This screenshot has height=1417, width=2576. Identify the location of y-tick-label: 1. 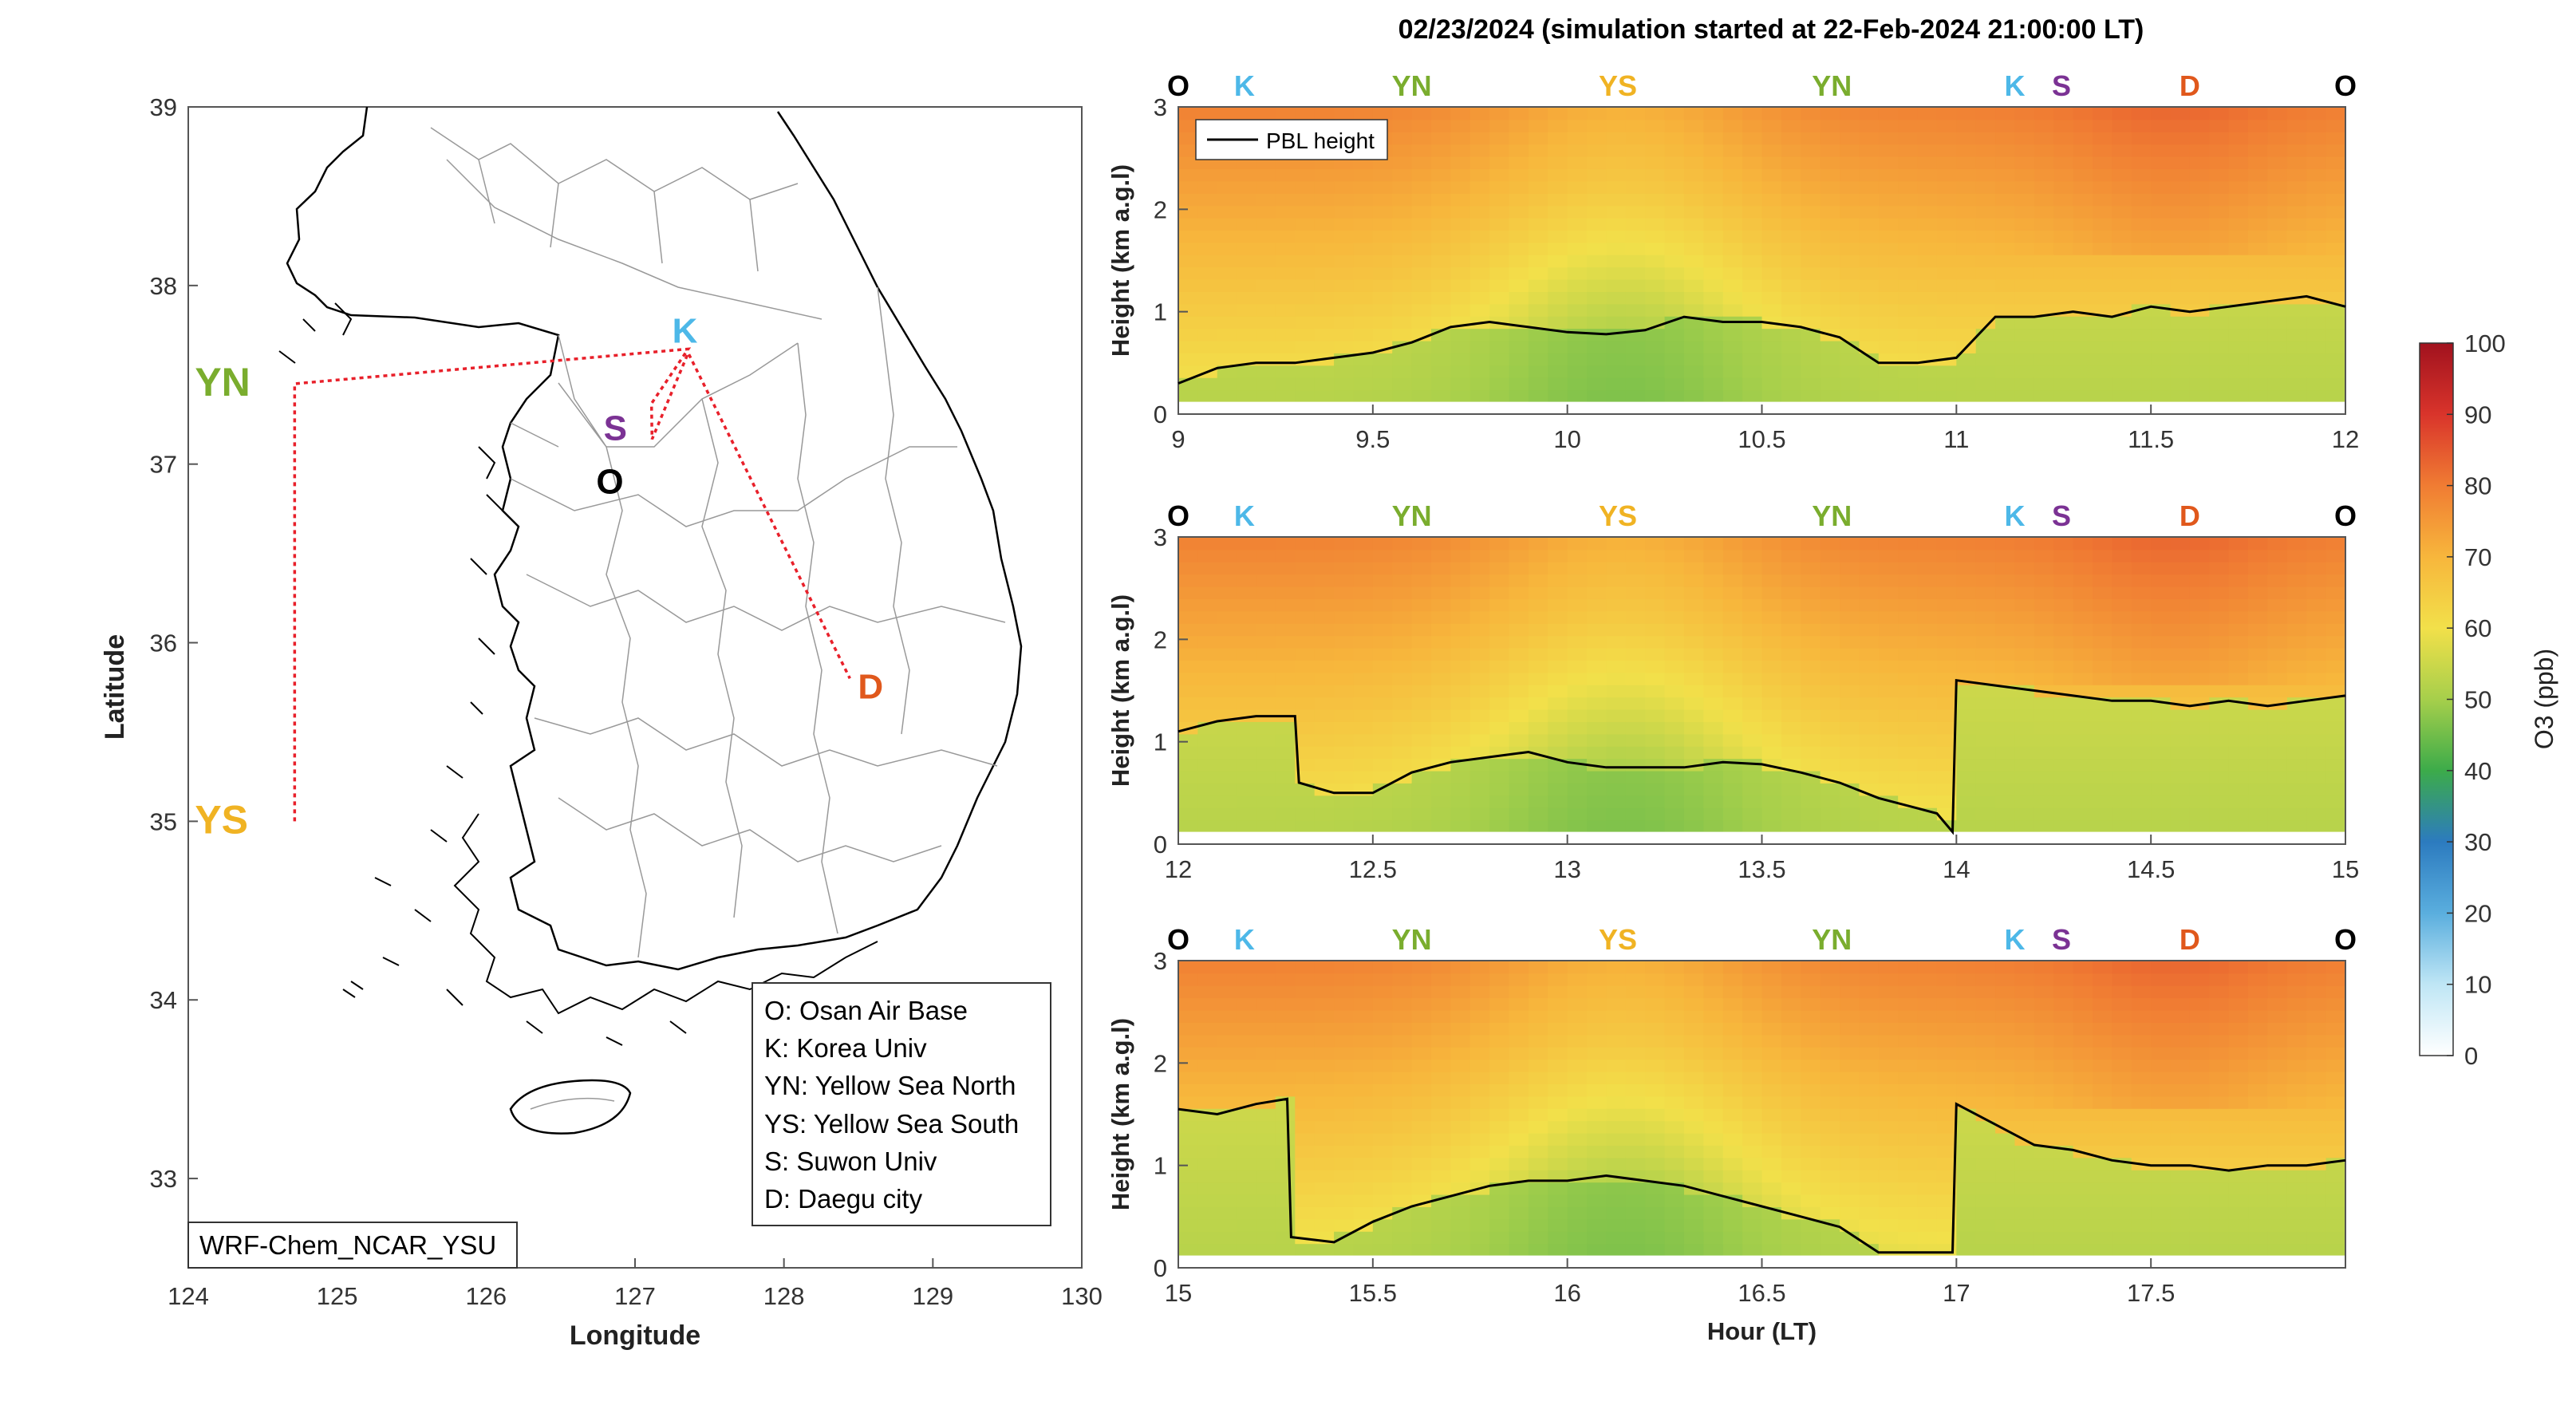
(1160, 1166).